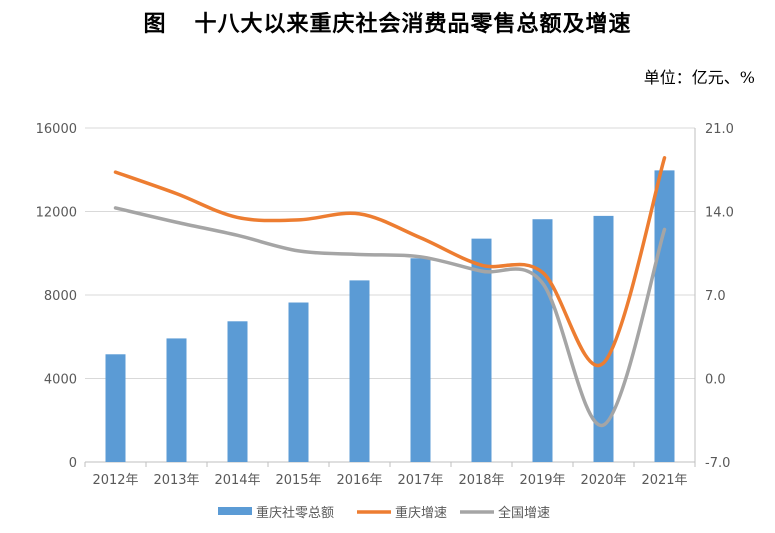  What do you see at coordinates (413, 24) in the screenshot?
I see `title-text: 十八大以来重庆社会消费品零售总额及增速` at bounding box center [413, 24].